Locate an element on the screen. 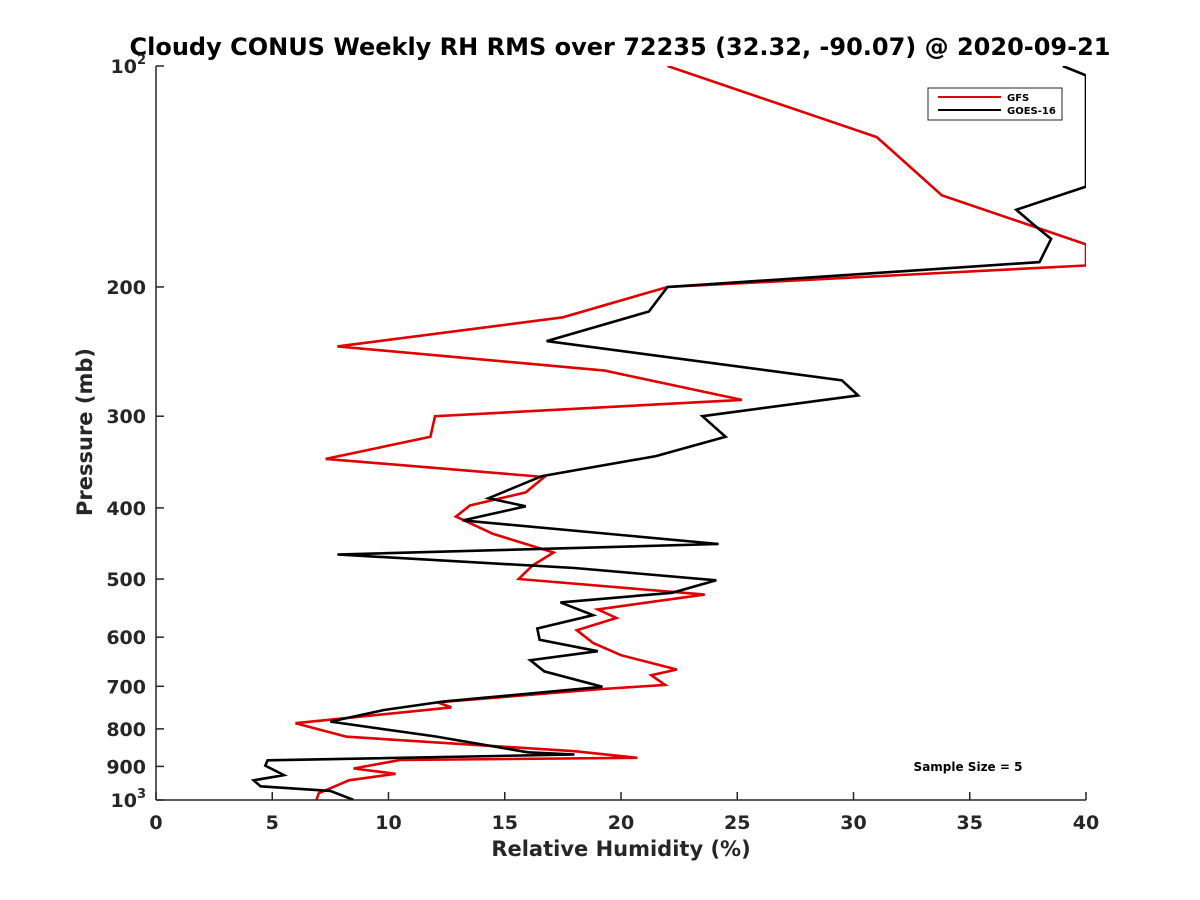 Image resolution: width=1200 pixels, height=900 pixels. x-tick-label: 40 is located at coordinates (1086, 823).